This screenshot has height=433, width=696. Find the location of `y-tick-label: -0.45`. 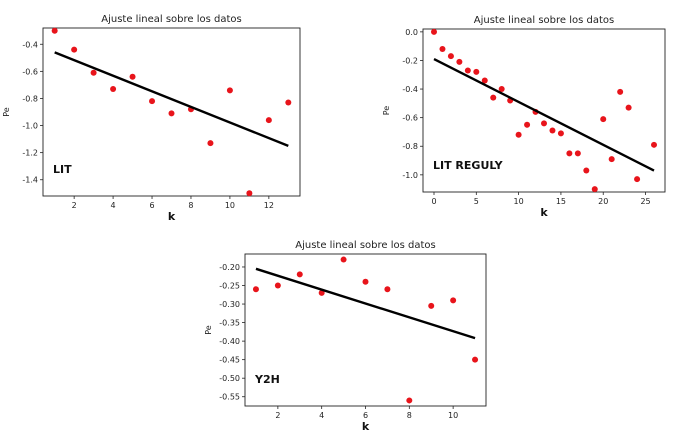

y-tick-label: -0.45 is located at coordinates (229, 360).